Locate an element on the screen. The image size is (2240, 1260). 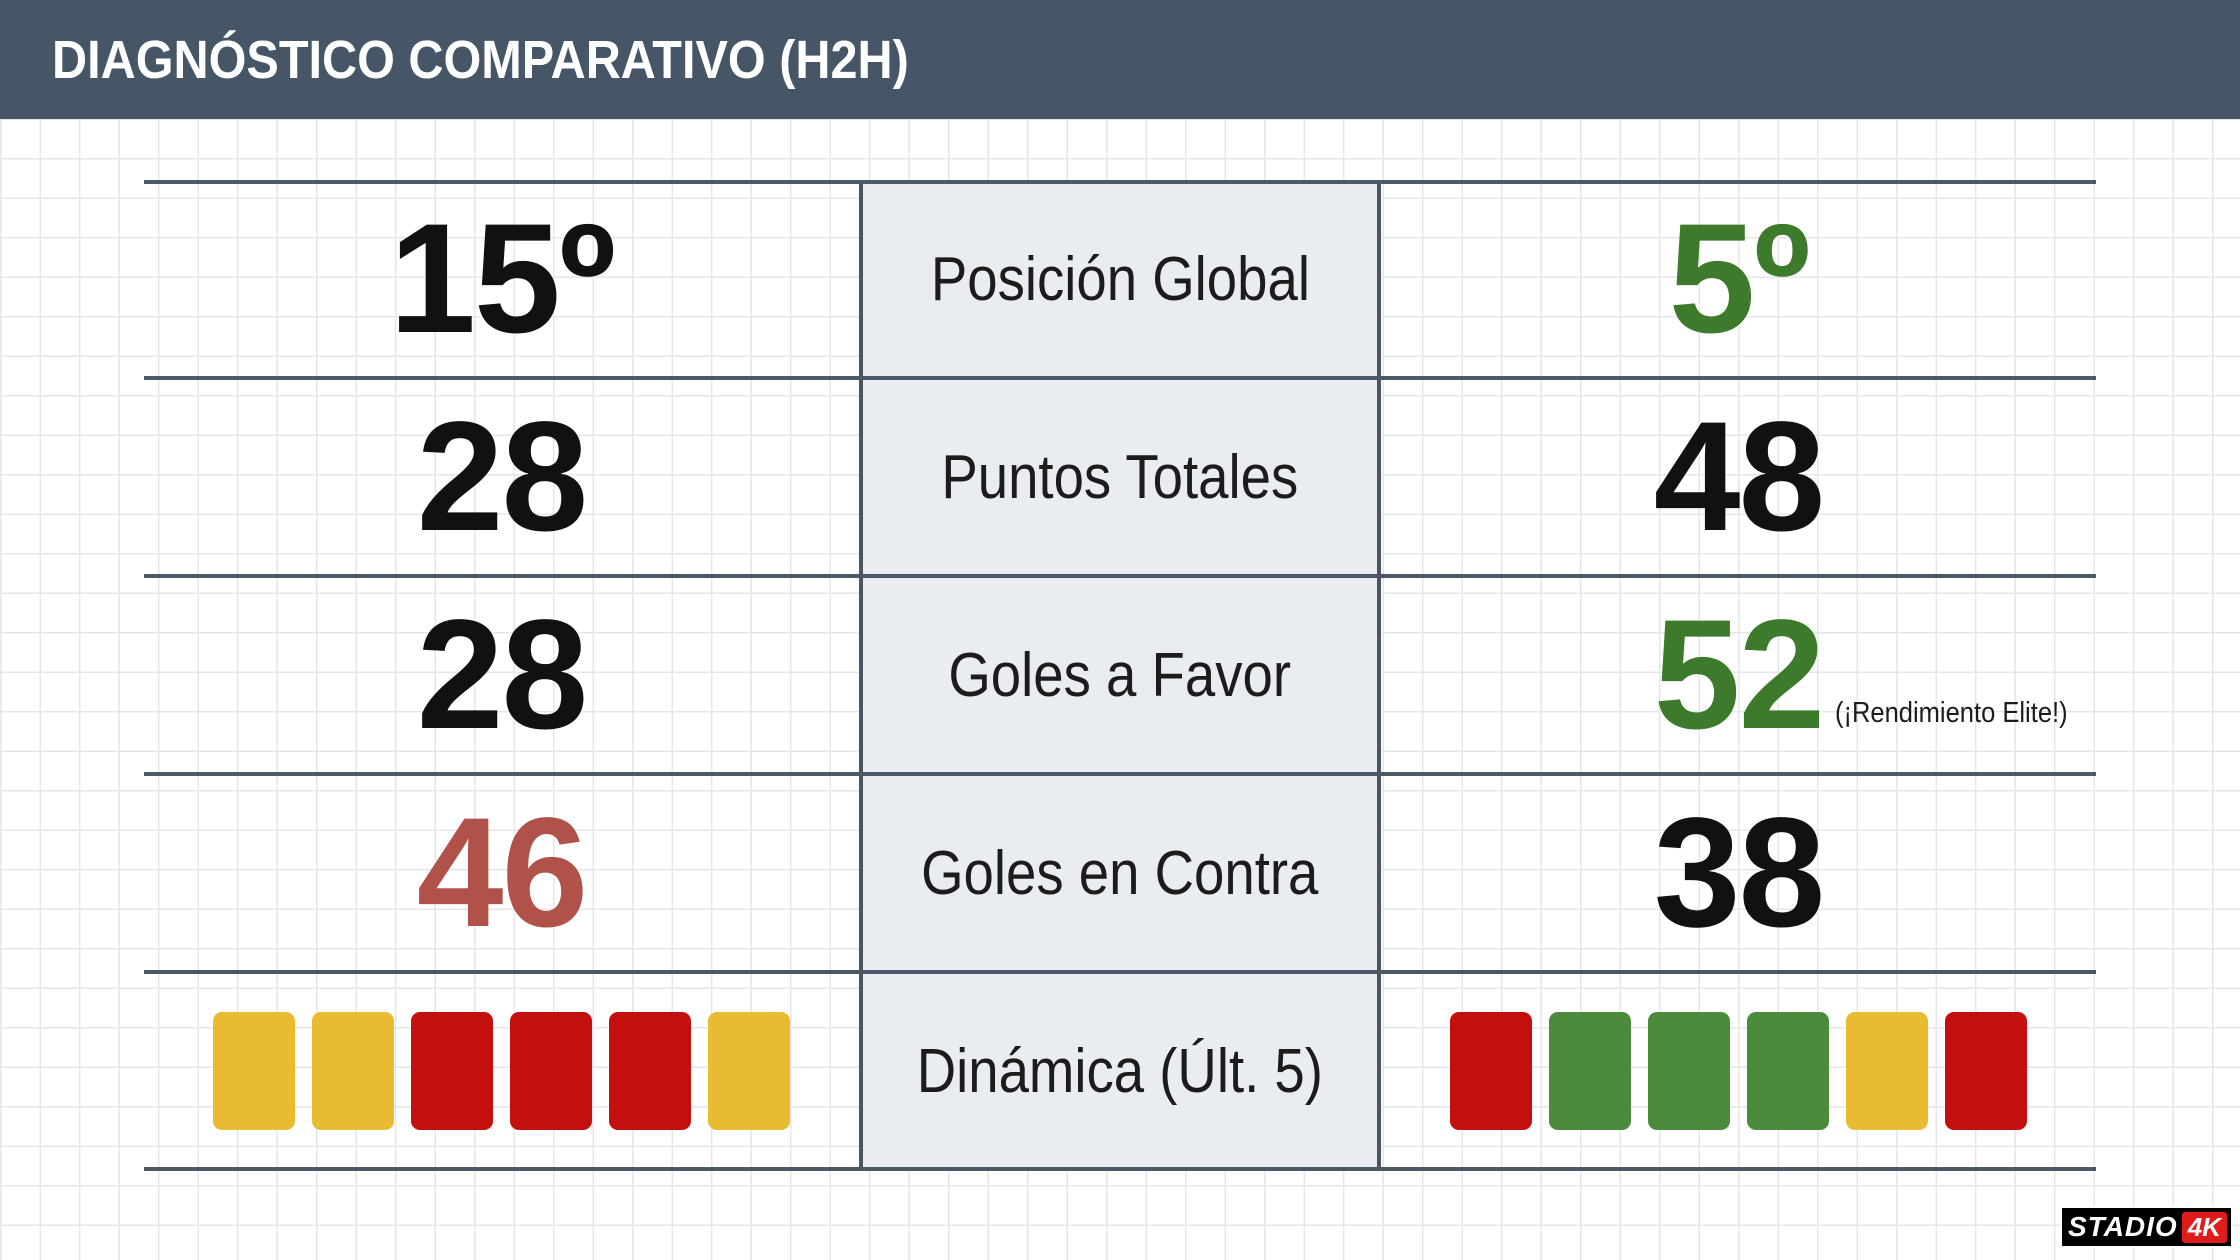
left-value: 15º is located at coordinates (502, 279).